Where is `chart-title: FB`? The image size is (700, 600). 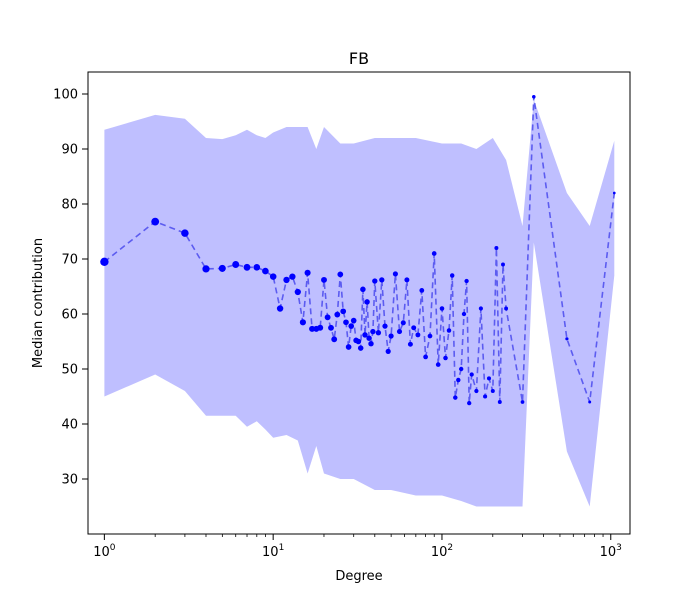
chart-title: FB is located at coordinates (359, 58).